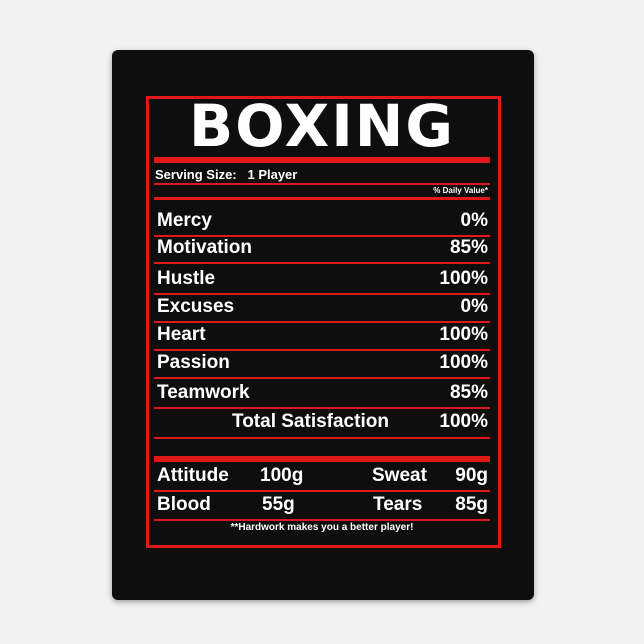  Describe the element at coordinates (226, 174) in the screenshot. I see `serving-size: Serving Size: 1 Player` at that location.